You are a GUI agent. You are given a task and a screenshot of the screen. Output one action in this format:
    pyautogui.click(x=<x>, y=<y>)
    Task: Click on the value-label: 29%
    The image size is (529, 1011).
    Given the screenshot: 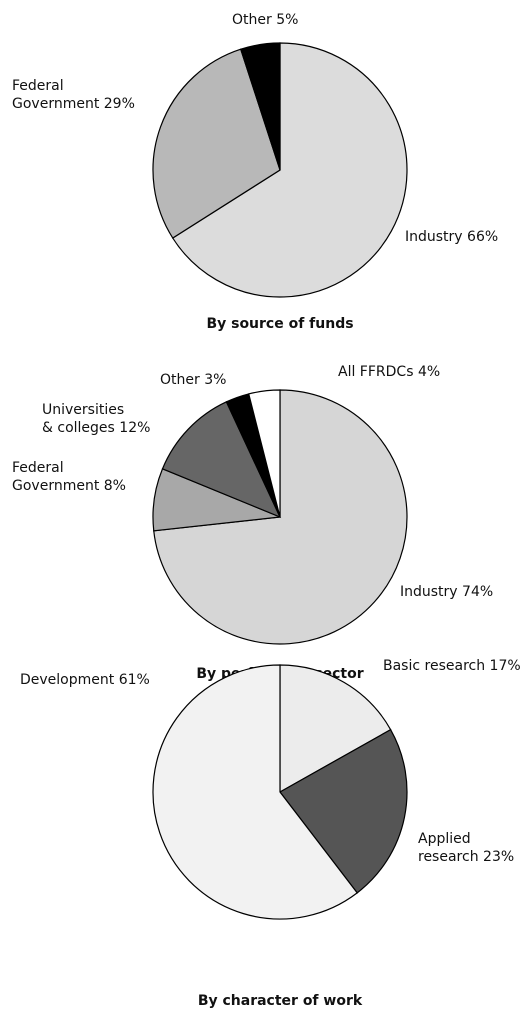 What is the action you would take?
    pyautogui.click(x=119, y=104)
    